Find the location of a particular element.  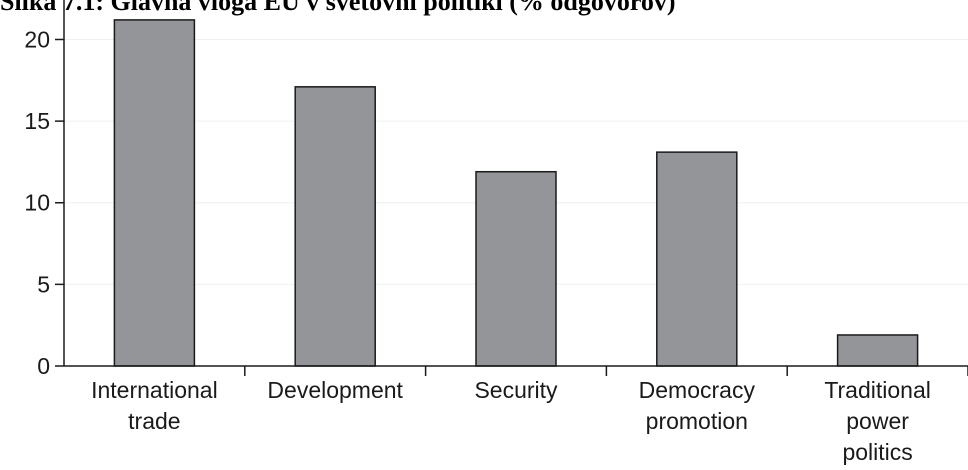

x-tick-label-line: Security is located at coordinates (516, 390).